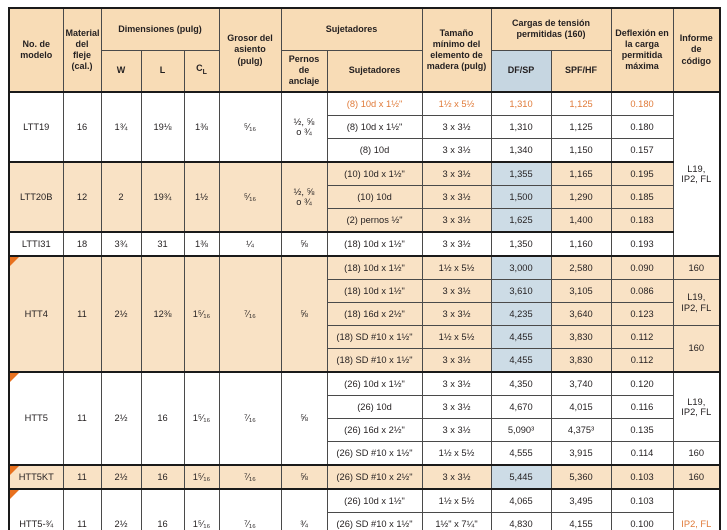 The width and height of the screenshot is (727, 530). I want to click on gauge-cell: 16, so click(82, 127).